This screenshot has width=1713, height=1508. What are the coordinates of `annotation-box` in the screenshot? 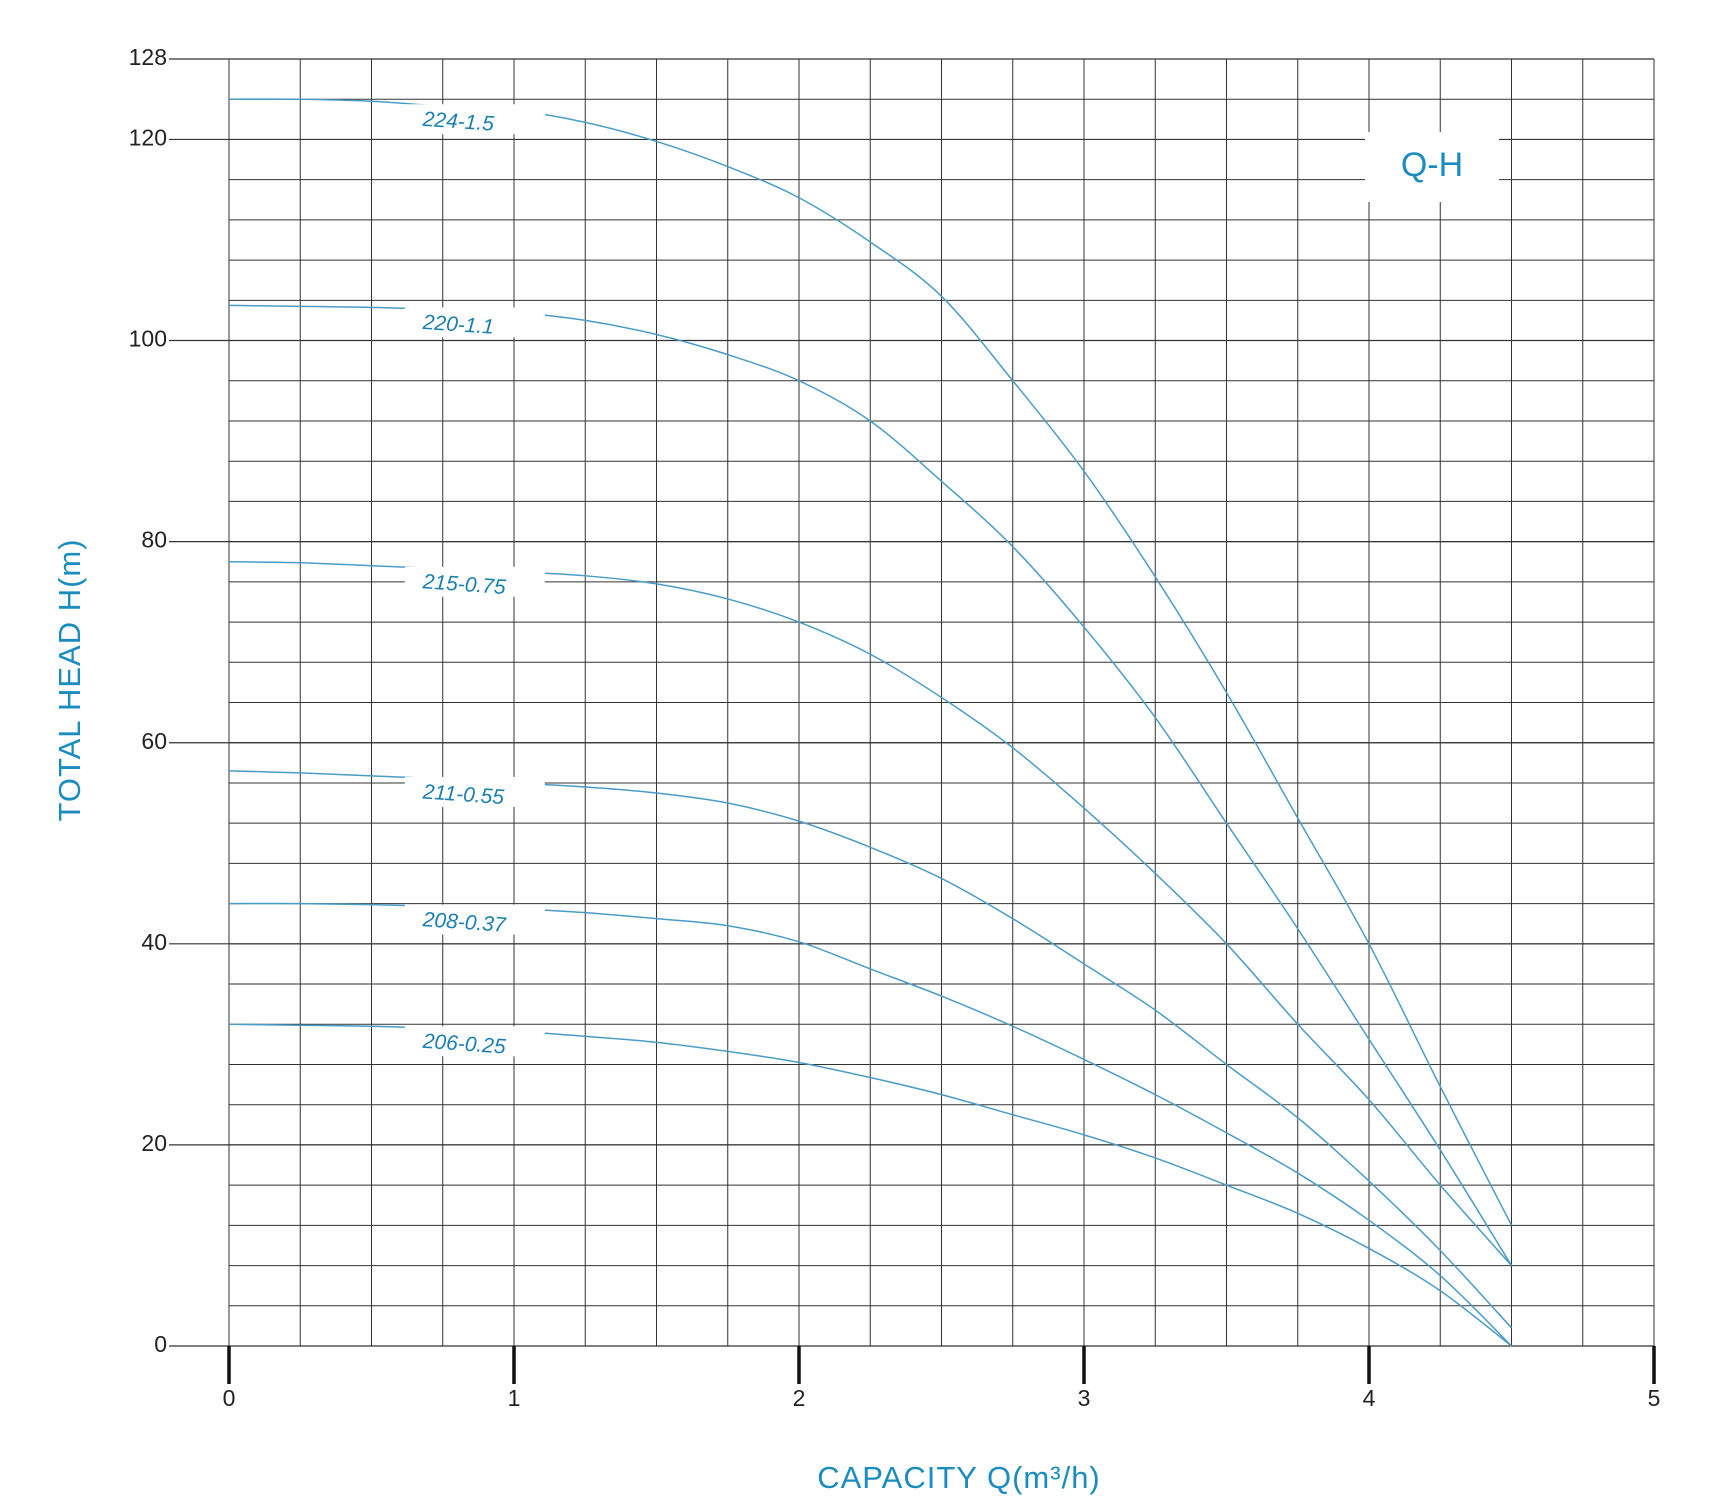 It's located at (1432, 167).